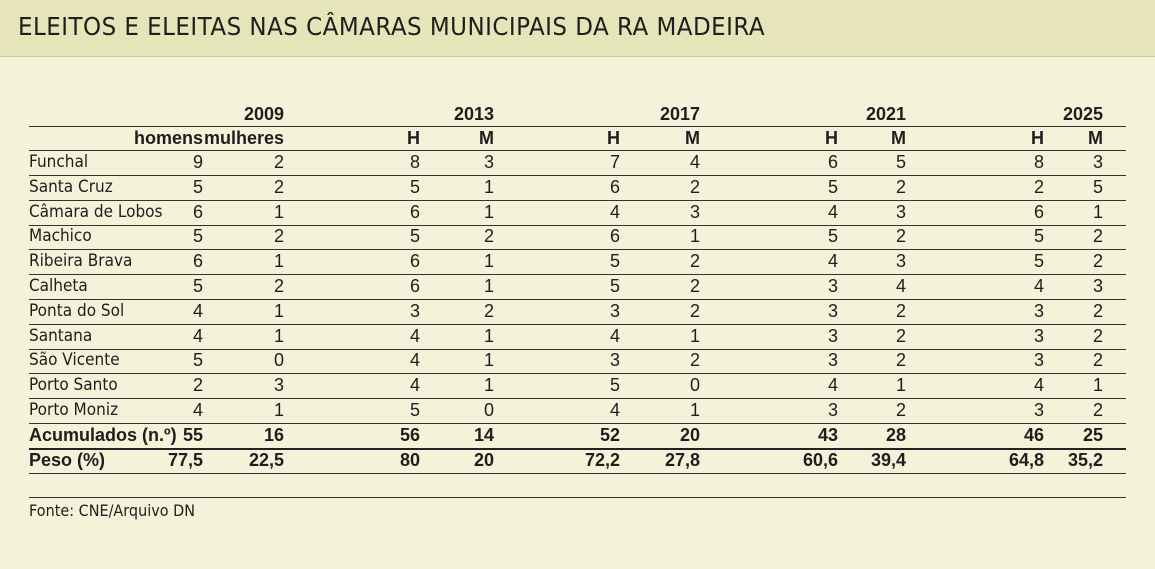 The height and width of the screenshot is (569, 1155). What do you see at coordinates (73, 385) in the screenshot?
I see `row-label: Porto Santo` at bounding box center [73, 385].